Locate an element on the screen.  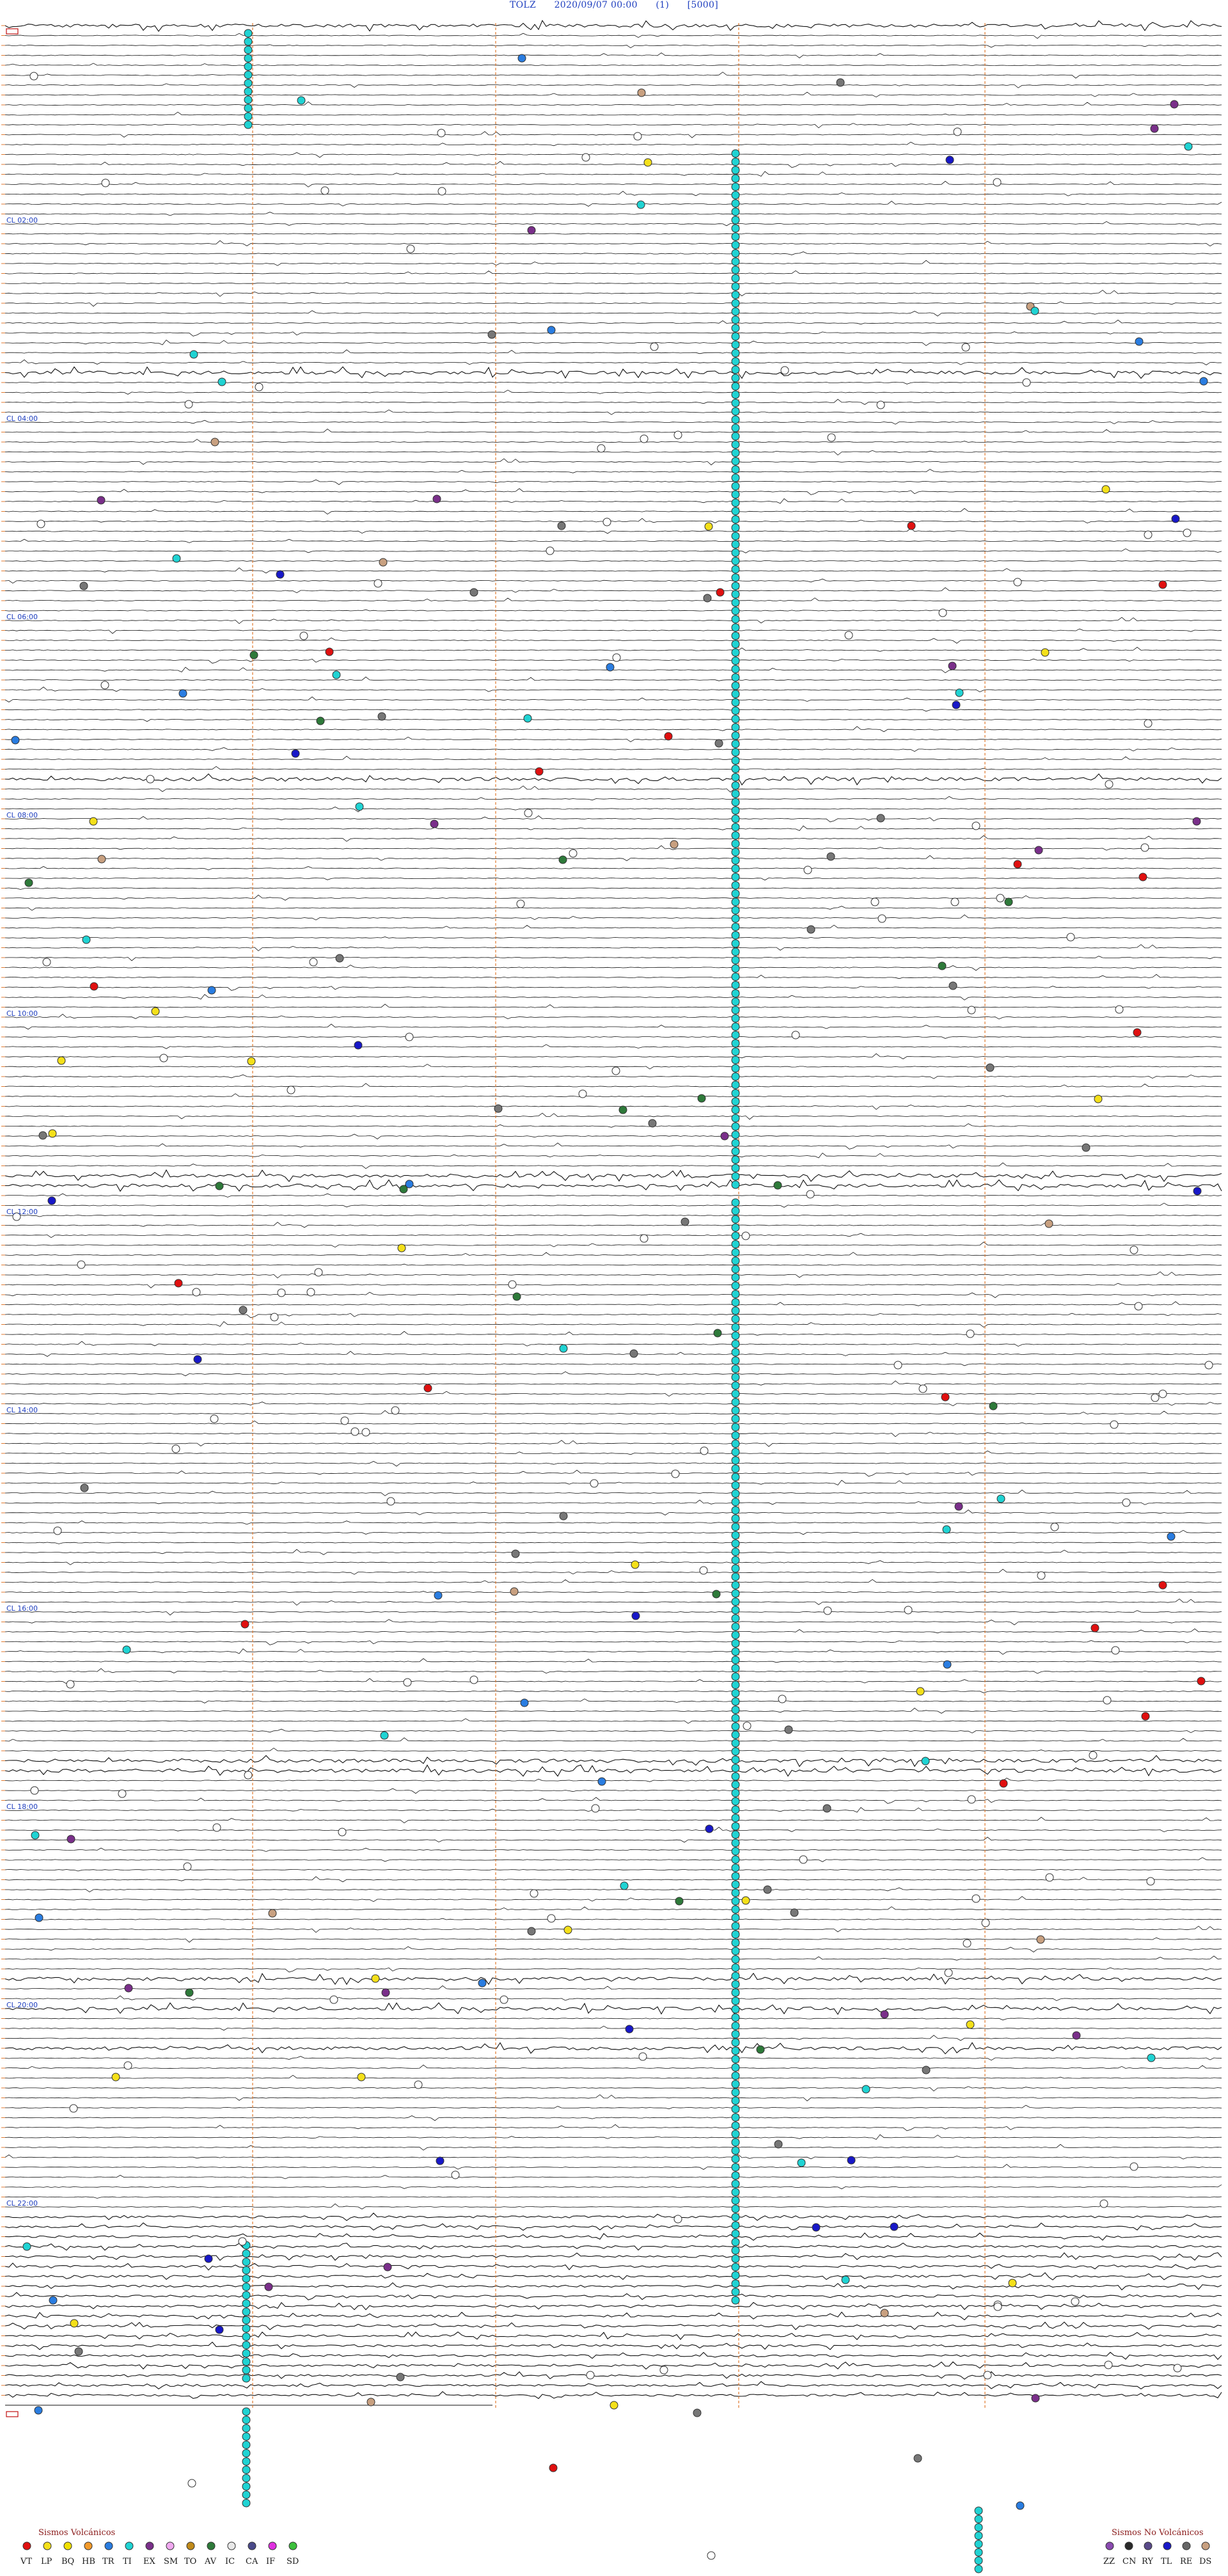
legend-label: LP is located at coordinates (46, 2561).